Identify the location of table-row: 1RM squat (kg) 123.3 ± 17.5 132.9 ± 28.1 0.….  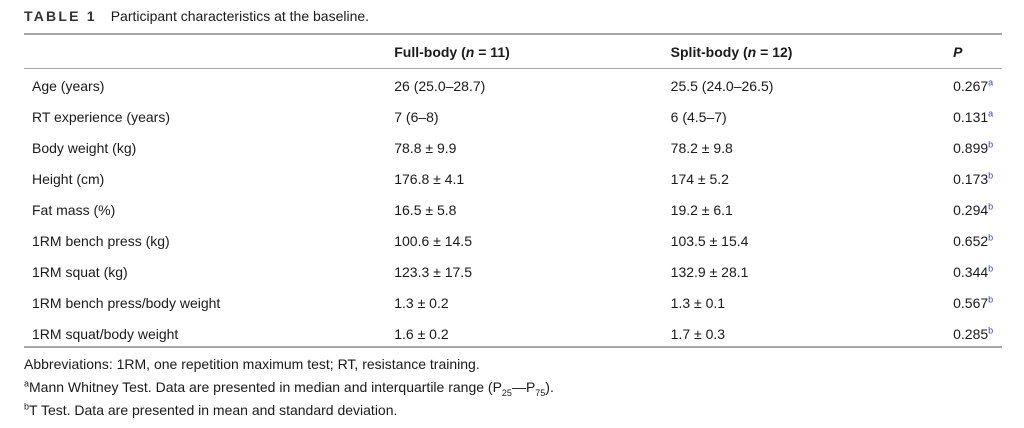
(513, 271).